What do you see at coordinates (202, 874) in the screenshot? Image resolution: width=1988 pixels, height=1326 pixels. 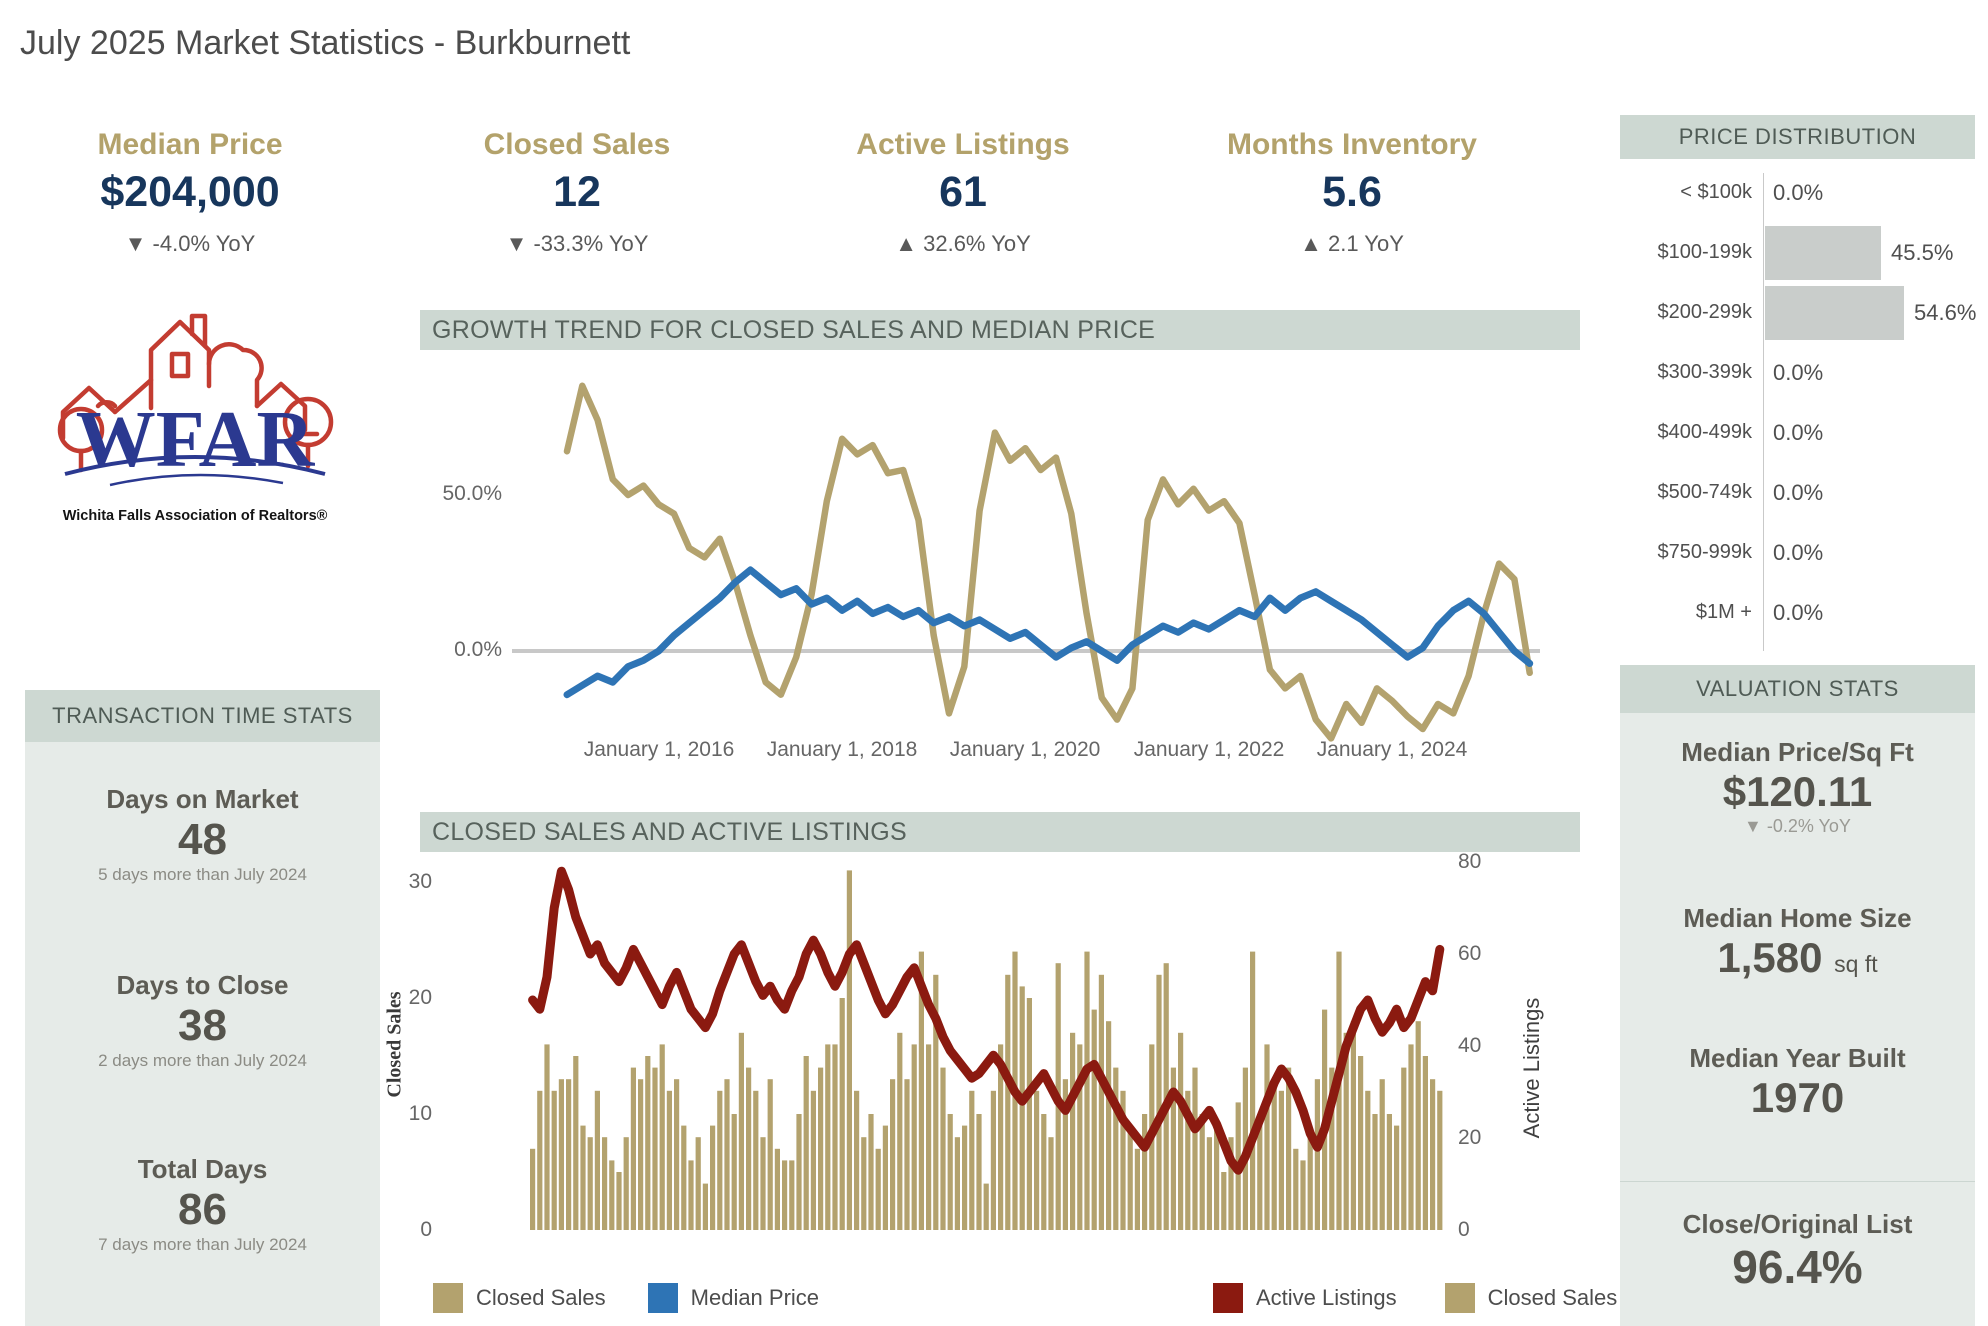 I see `stat-note: 5 days more than July 2024` at bounding box center [202, 874].